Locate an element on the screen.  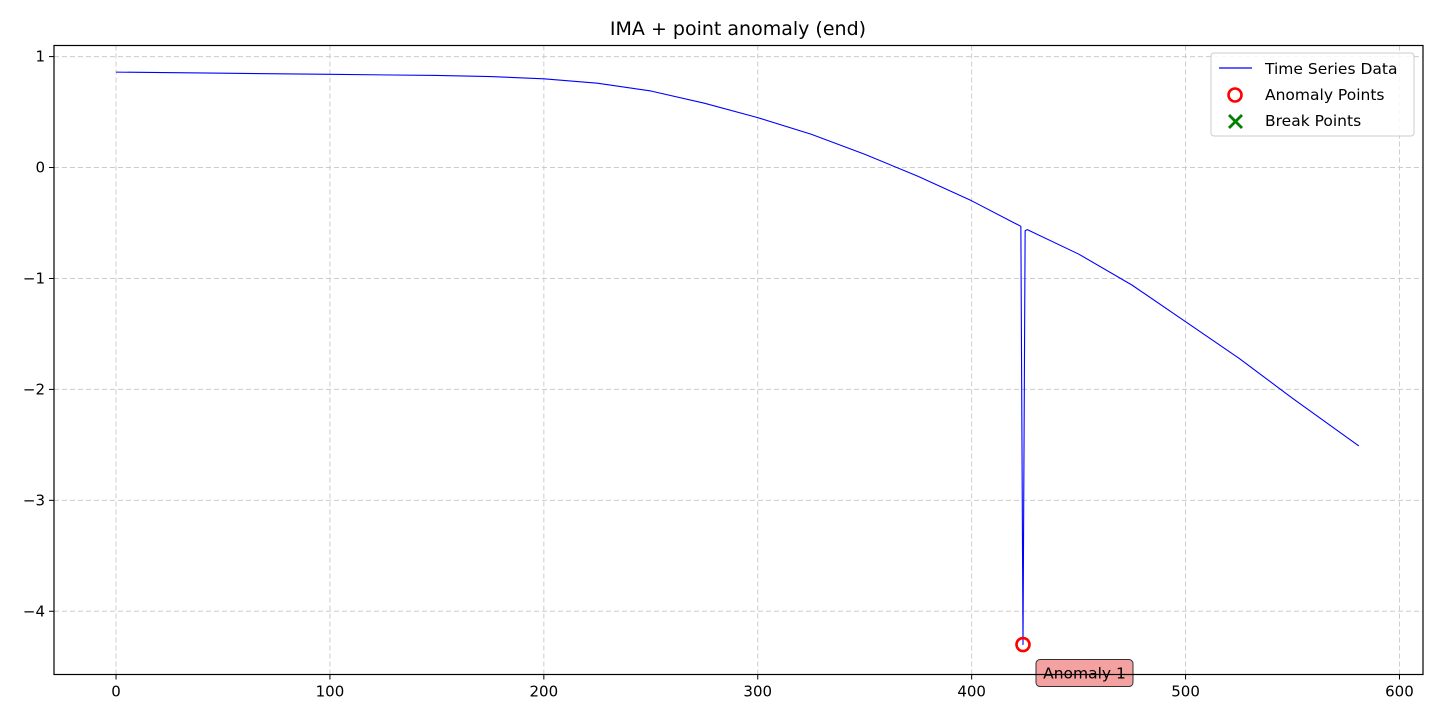
y-tick-label: 1 is located at coordinates (40, 57).